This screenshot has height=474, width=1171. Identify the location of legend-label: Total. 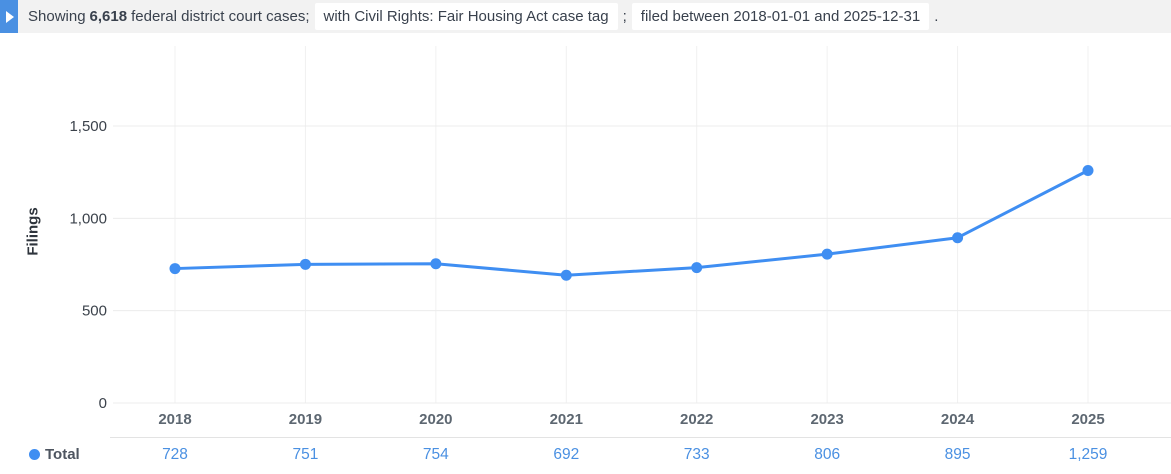
(62, 454).